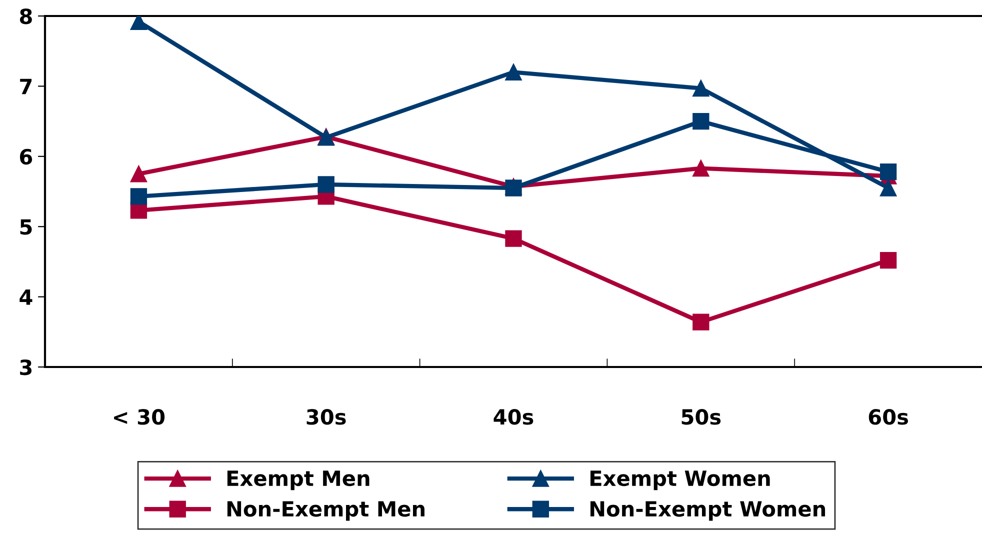  Describe the element at coordinates (888, 417) in the screenshot. I see `x-tick-label: 60s` at that location.